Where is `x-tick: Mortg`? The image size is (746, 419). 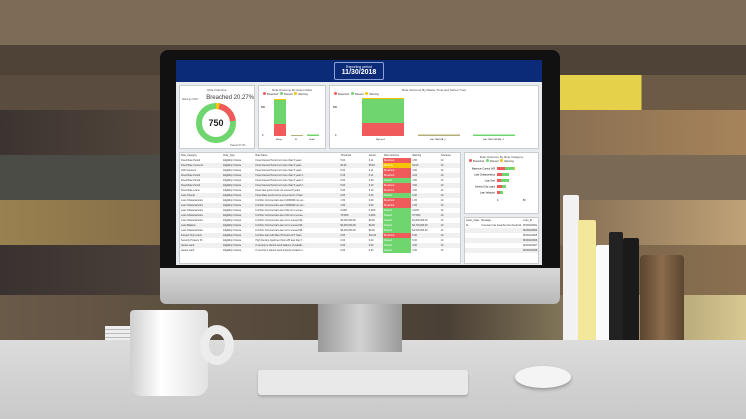 x-tick: Mortg is located at coordinates (279, 139).